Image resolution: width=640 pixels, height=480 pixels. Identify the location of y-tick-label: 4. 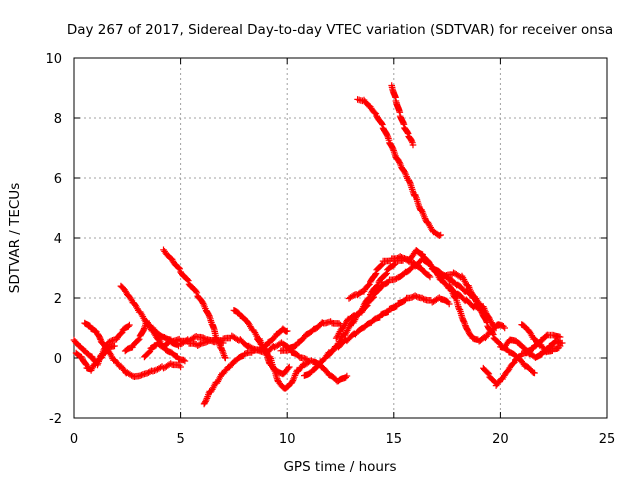
(58, 239).